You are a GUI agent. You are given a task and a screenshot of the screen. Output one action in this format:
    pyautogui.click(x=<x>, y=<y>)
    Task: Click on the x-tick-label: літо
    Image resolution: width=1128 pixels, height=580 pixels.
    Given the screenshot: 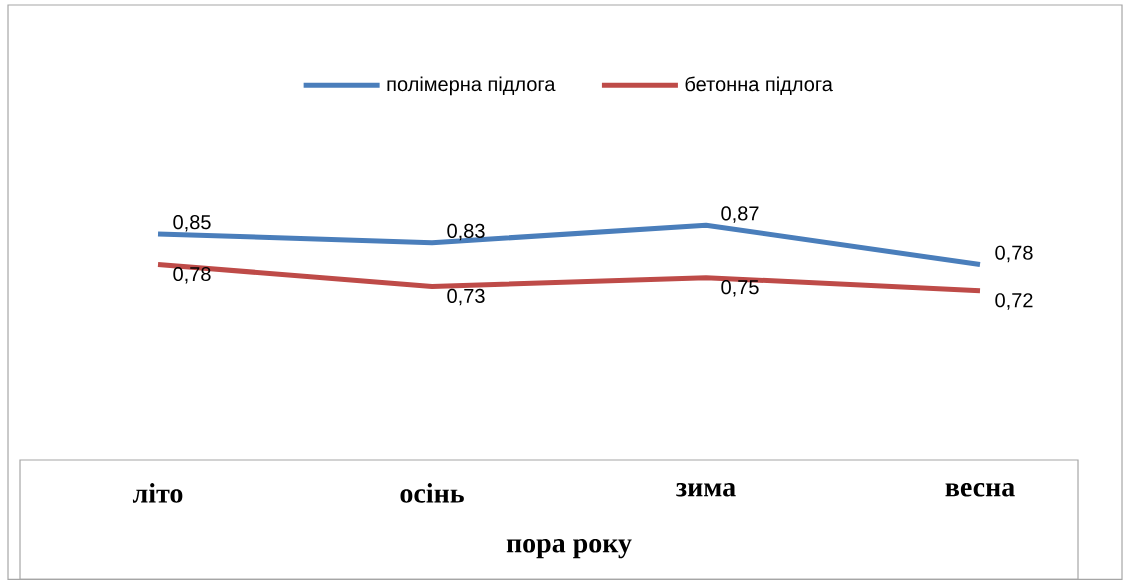 What is the action you would take?
    pyautogui.click(x=157, y=493)
    